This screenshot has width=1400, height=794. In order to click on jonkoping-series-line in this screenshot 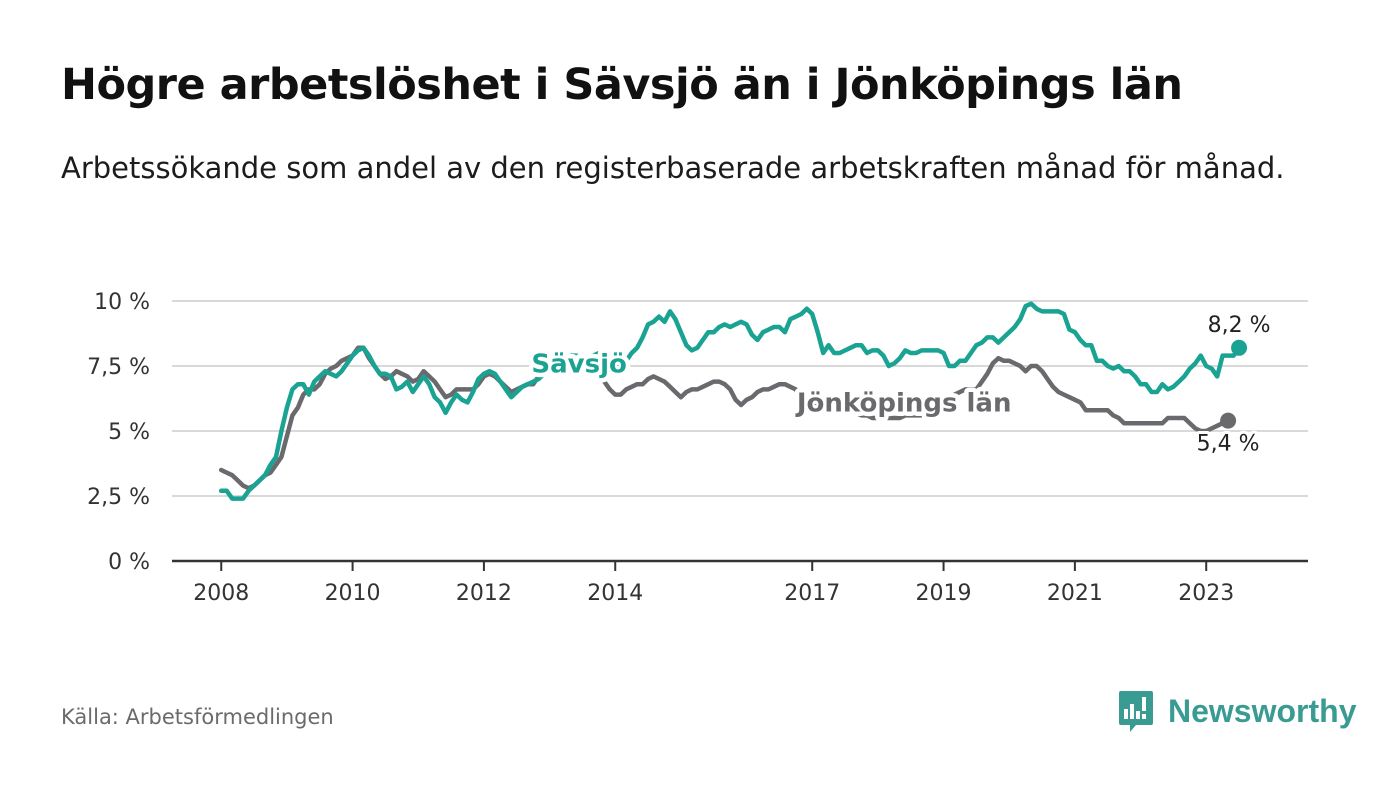, I will do `click(724, 418)`.